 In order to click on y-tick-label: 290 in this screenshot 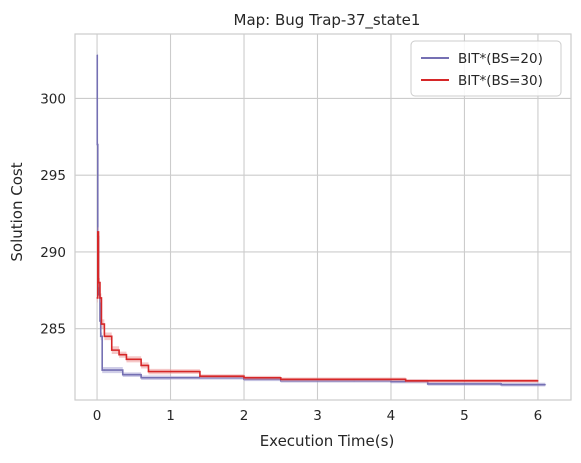, I will do `click(53, 253)`.